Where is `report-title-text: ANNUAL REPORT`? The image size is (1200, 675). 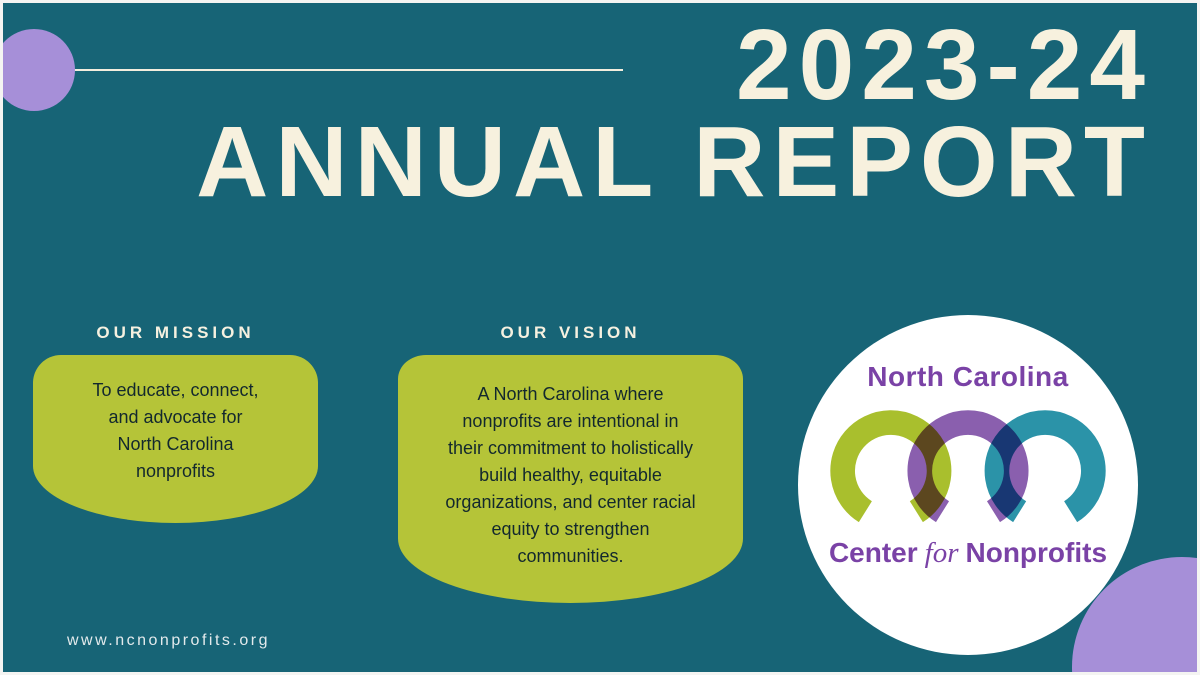
report-title-text: ANNUAL REPORT is located at coordinates (674, 162).